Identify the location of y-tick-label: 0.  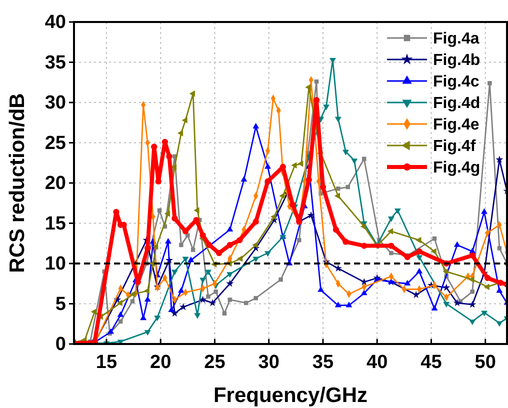
(60, 345).